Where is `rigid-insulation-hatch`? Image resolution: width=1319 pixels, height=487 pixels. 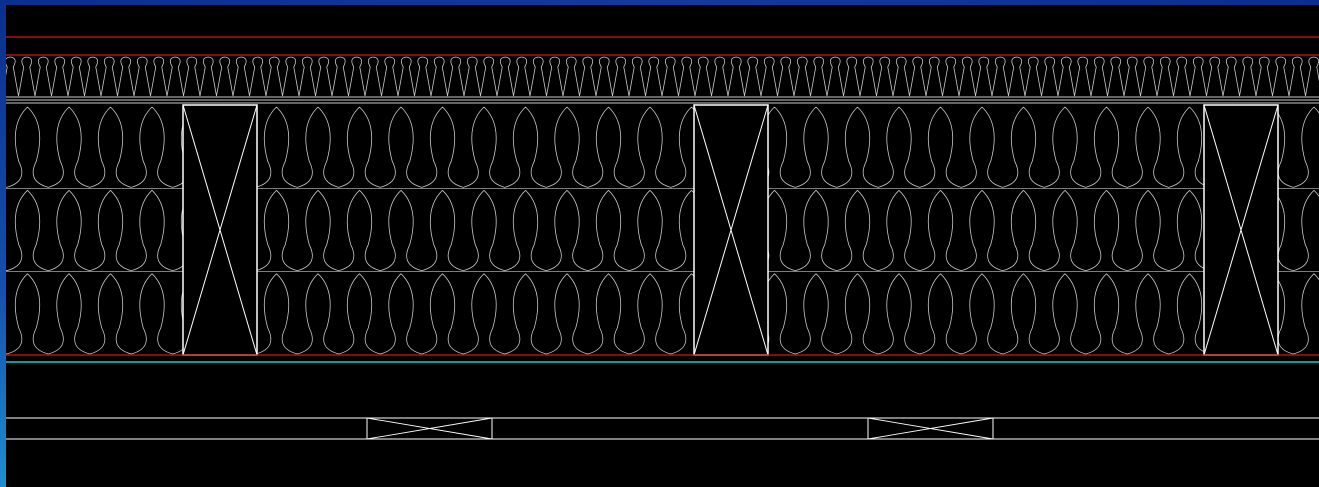
rigid-insulation-hatch is located at coordinates (662, 76).